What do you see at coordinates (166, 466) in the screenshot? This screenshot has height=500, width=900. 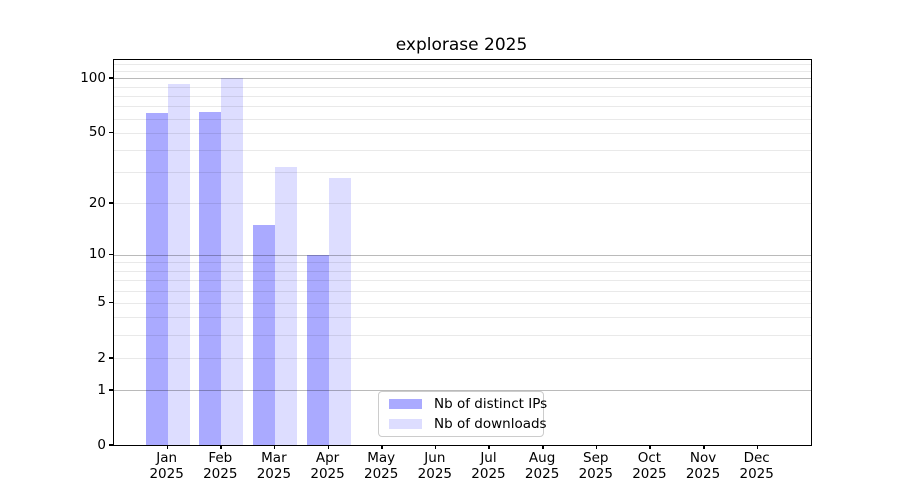 I see `x-tick-label-jan: Jan 2025` at bounding box center [166, 466].